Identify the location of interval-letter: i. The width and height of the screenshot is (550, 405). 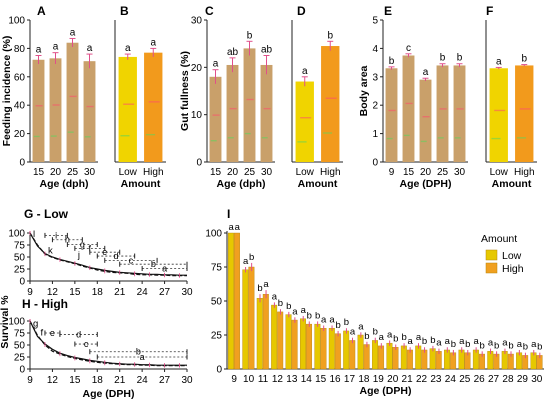
(56, 235).